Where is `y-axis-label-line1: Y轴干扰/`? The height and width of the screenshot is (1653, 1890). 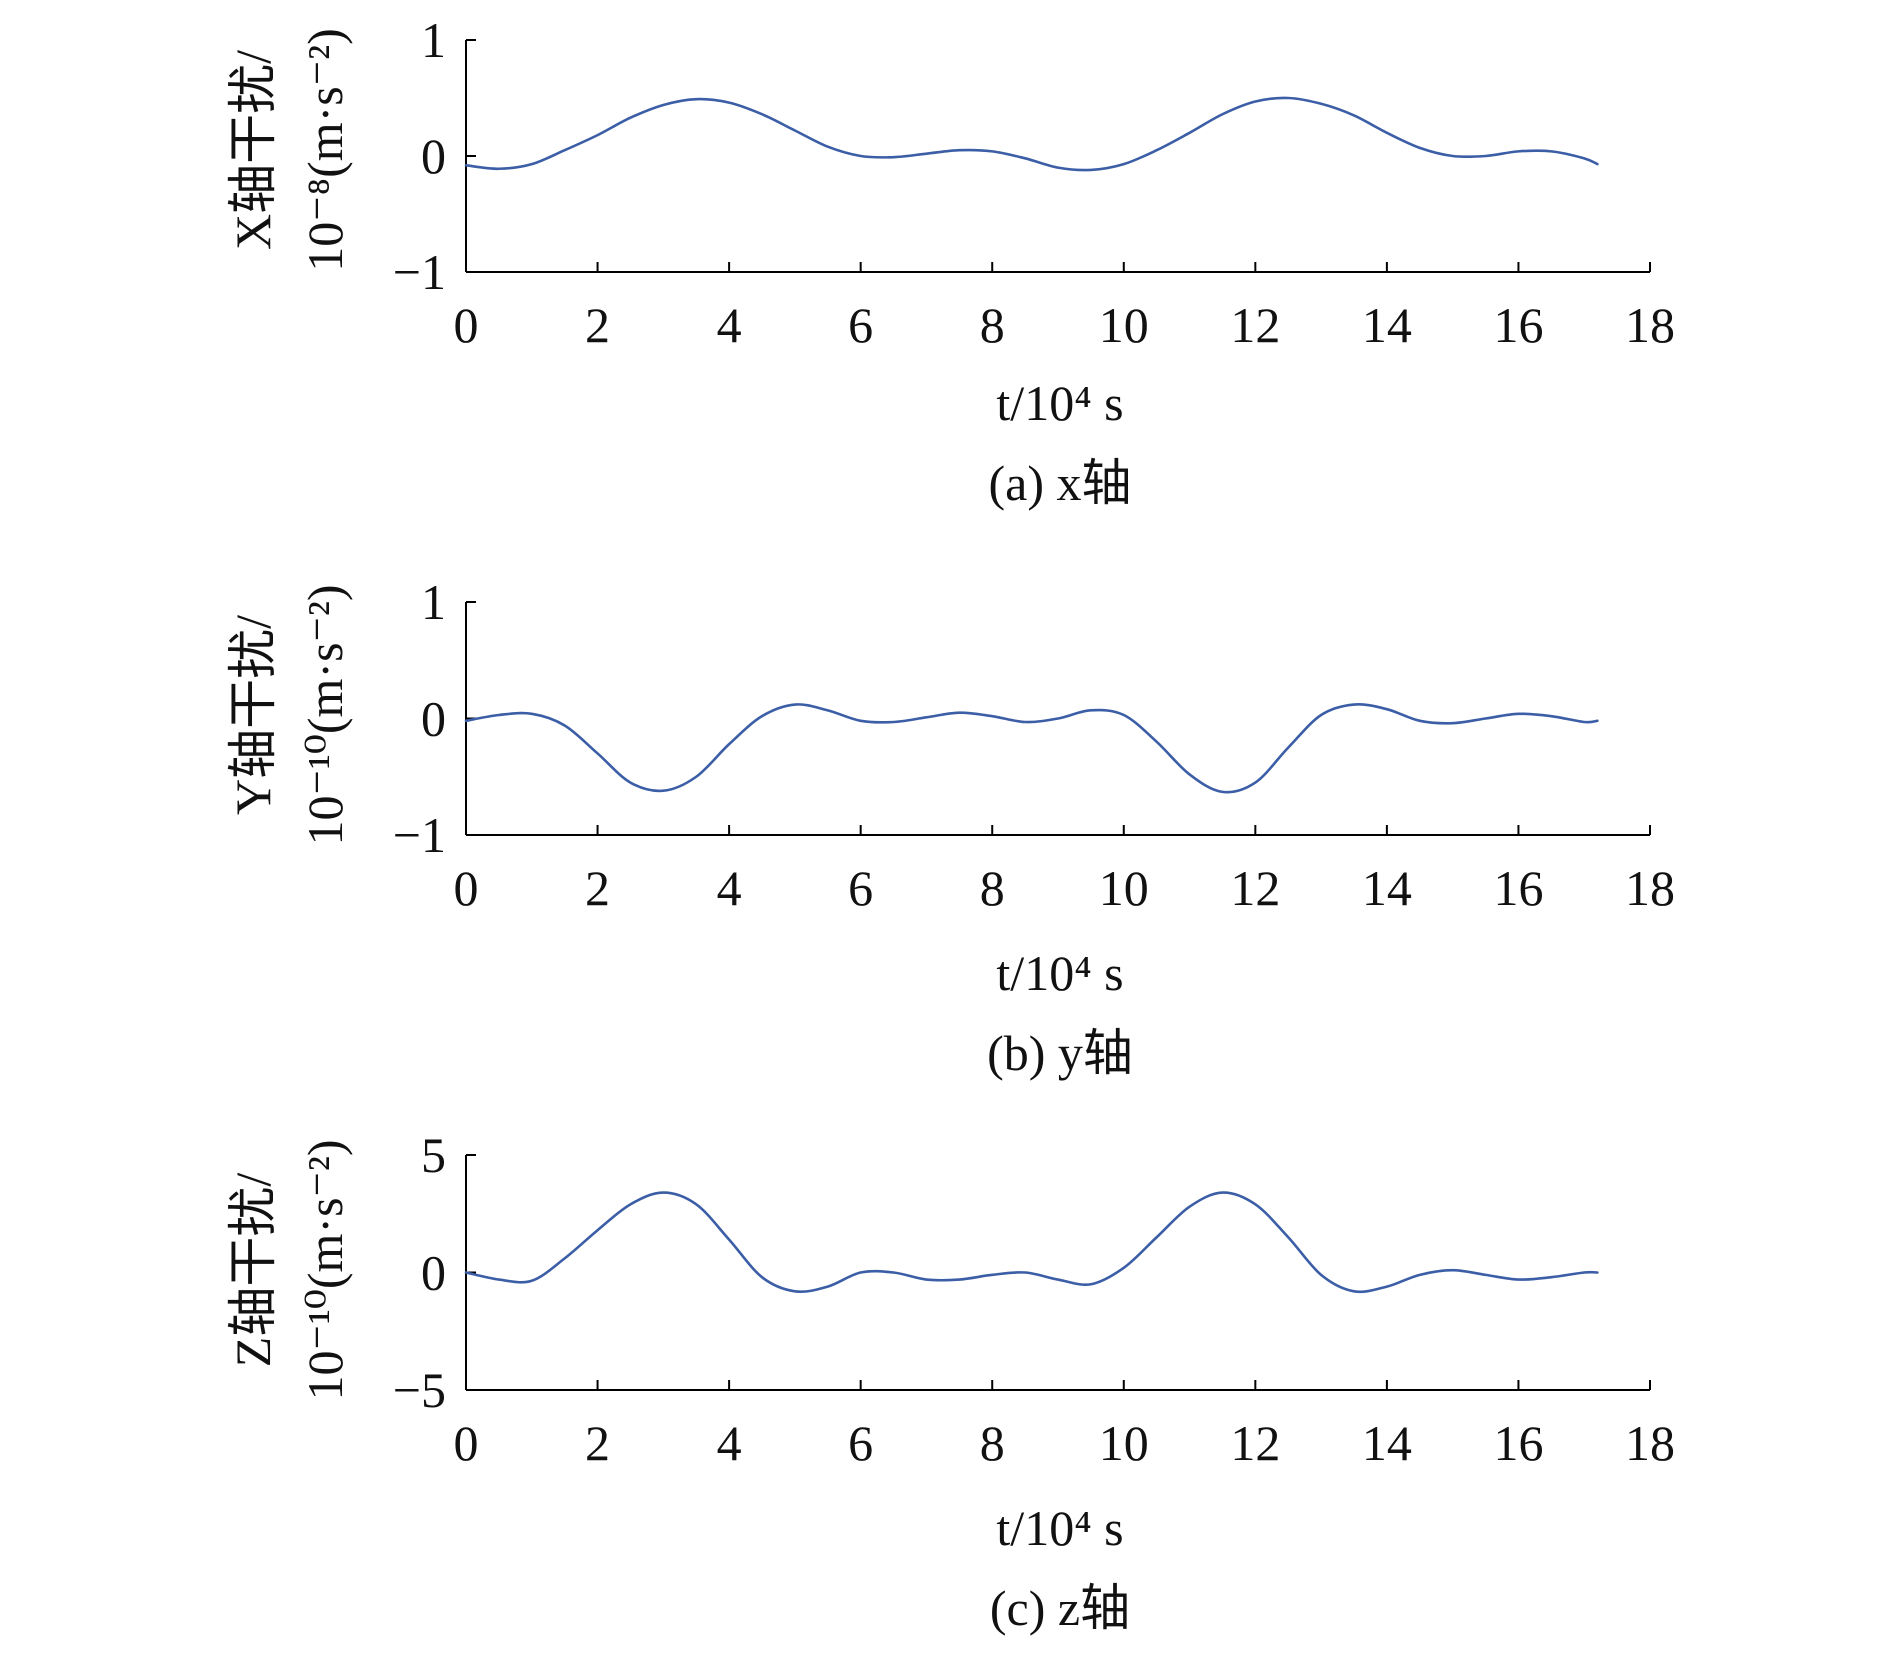 y-axis-label-line1: Y轴干扰/ is located at coordinates (253, 715).